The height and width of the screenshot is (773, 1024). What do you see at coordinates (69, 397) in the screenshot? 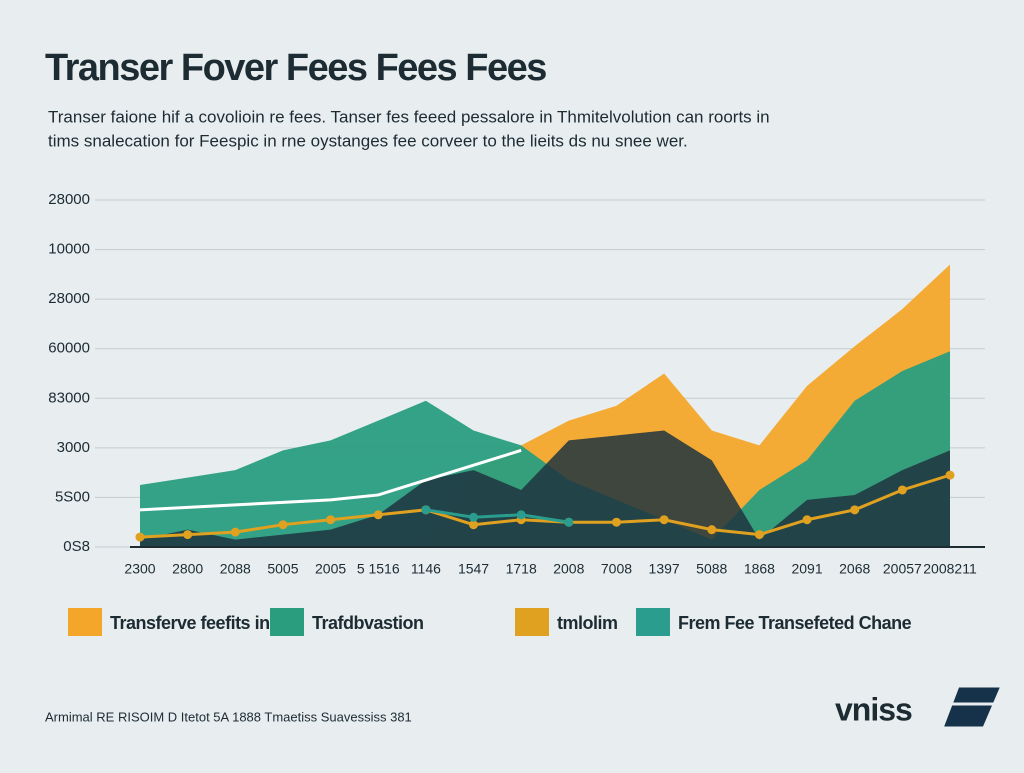
I see `y-tick-label: 83000` at bounding box center [69, 397].